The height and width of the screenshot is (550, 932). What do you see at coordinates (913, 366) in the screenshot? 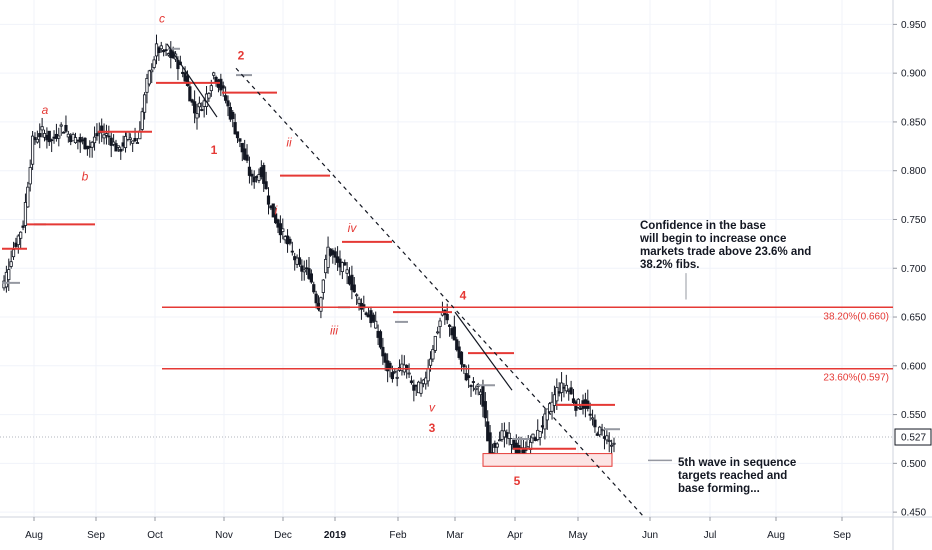
I see `price-tick-label: 0.600` at bounding box center [913, 366].